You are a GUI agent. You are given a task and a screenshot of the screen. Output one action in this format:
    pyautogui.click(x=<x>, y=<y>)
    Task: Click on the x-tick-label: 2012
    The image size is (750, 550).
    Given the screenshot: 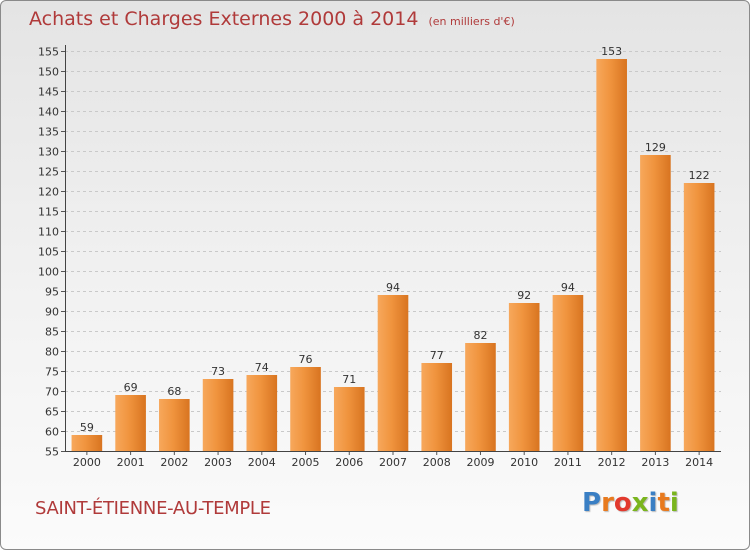 What is the action you would take?
    pyautogui.click(x=612, y=462)
    